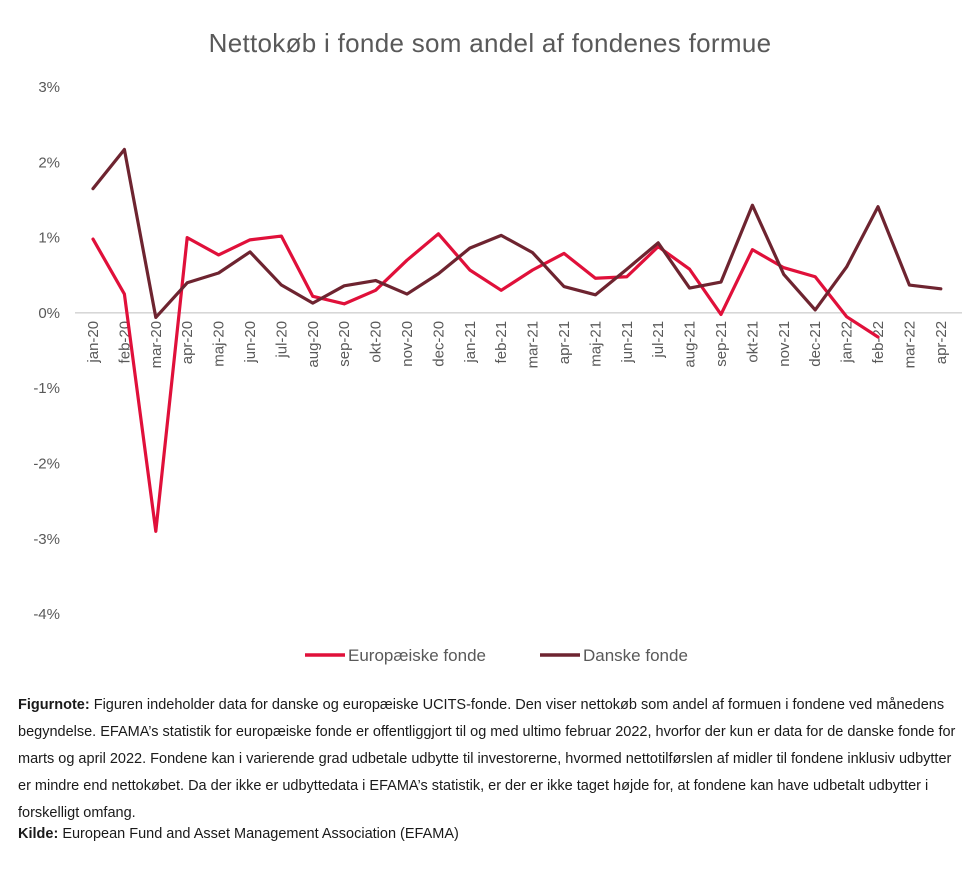  What do you see at coordinates (501, 342) in the screenshot?
I see `x-tick-label: feb-21` at bounding box center [501, 342].